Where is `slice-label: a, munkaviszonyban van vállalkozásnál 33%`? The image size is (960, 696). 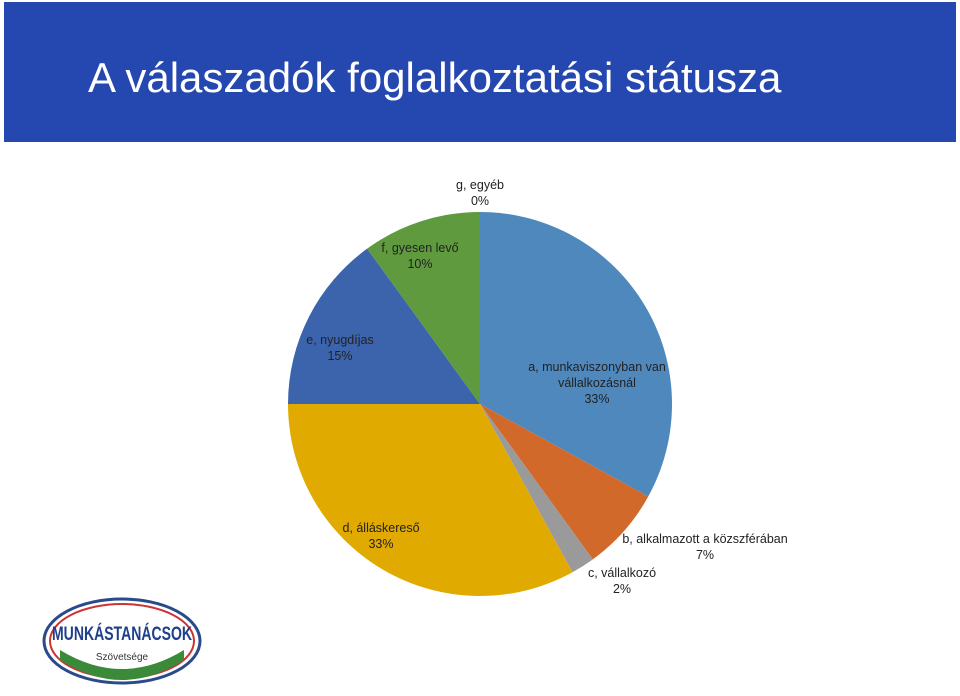 slice-label: a, munkaviszonyban van vállalkozásnál 33% is located at coordinates (597, 383).